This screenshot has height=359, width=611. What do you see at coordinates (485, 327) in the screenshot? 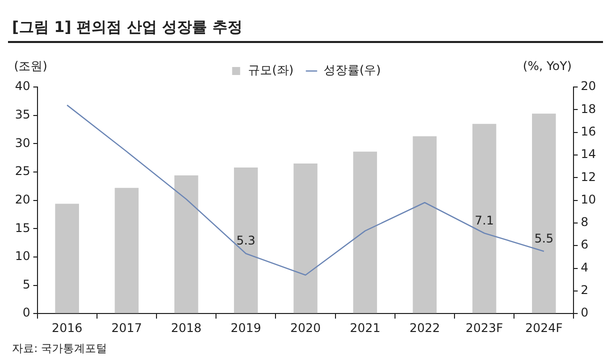
I see `x-tick-label: 2023F` at bounding box center [485, 327].